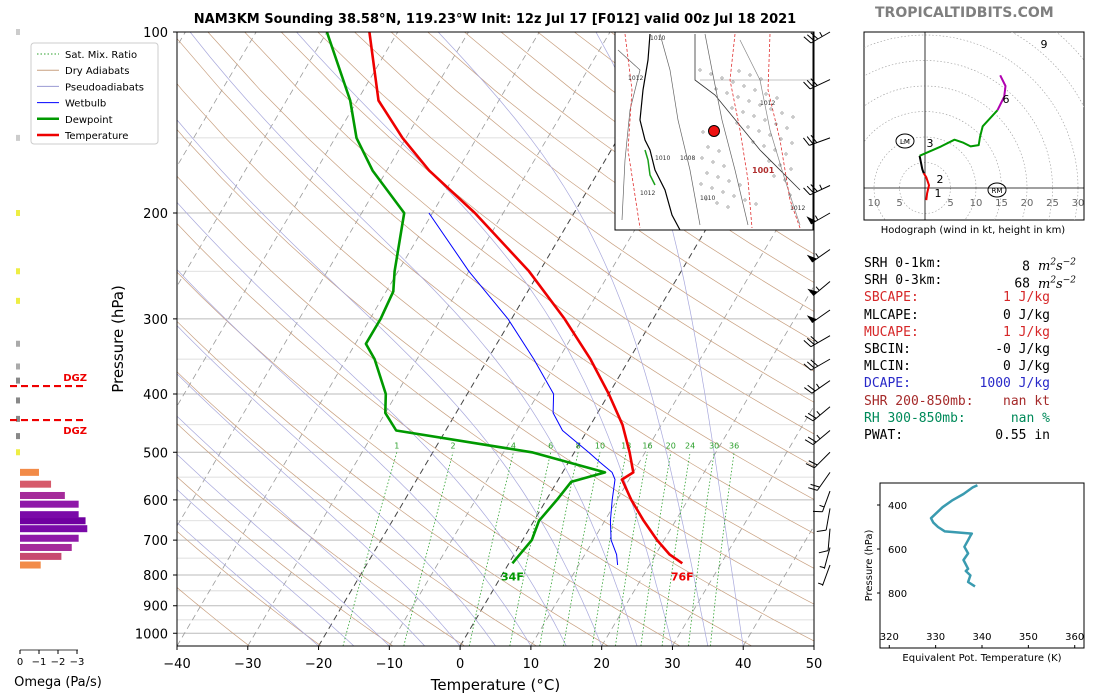  What do you see at coordinates (1022, 435) in the screenshot?
I see `index-value: 0.55 in` at bounding box center [1022, 435].